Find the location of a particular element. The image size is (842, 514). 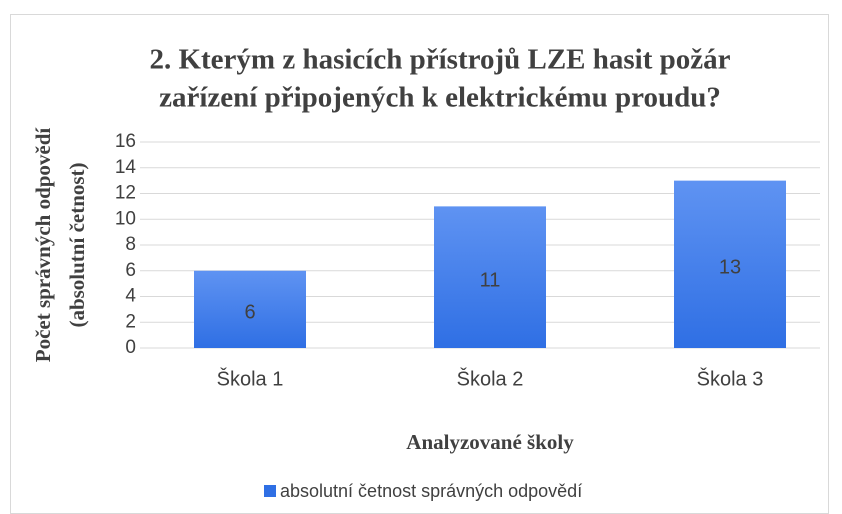

y-tick-label: 4 is located at coordinates (130, 296).